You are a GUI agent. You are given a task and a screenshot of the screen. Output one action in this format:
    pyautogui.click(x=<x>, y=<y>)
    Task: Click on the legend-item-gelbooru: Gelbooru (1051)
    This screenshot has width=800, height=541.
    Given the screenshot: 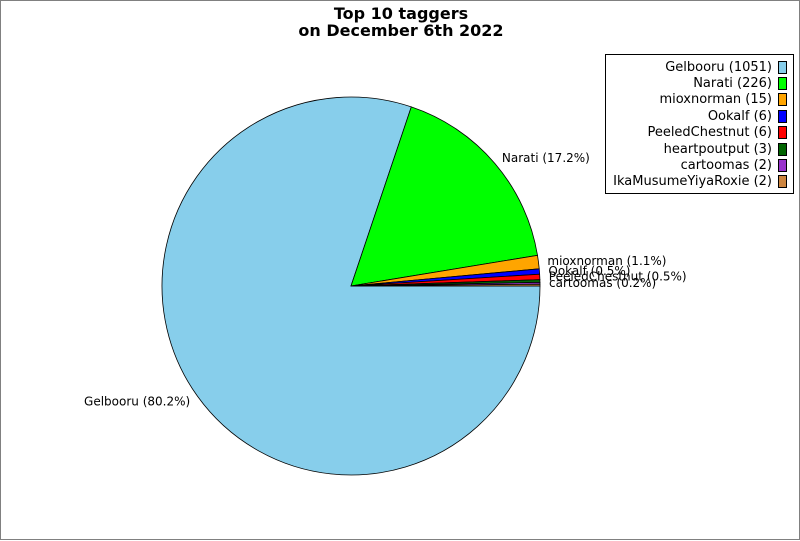 What is the action you would take?
    pyautogui.click(x=699, y=67)
    